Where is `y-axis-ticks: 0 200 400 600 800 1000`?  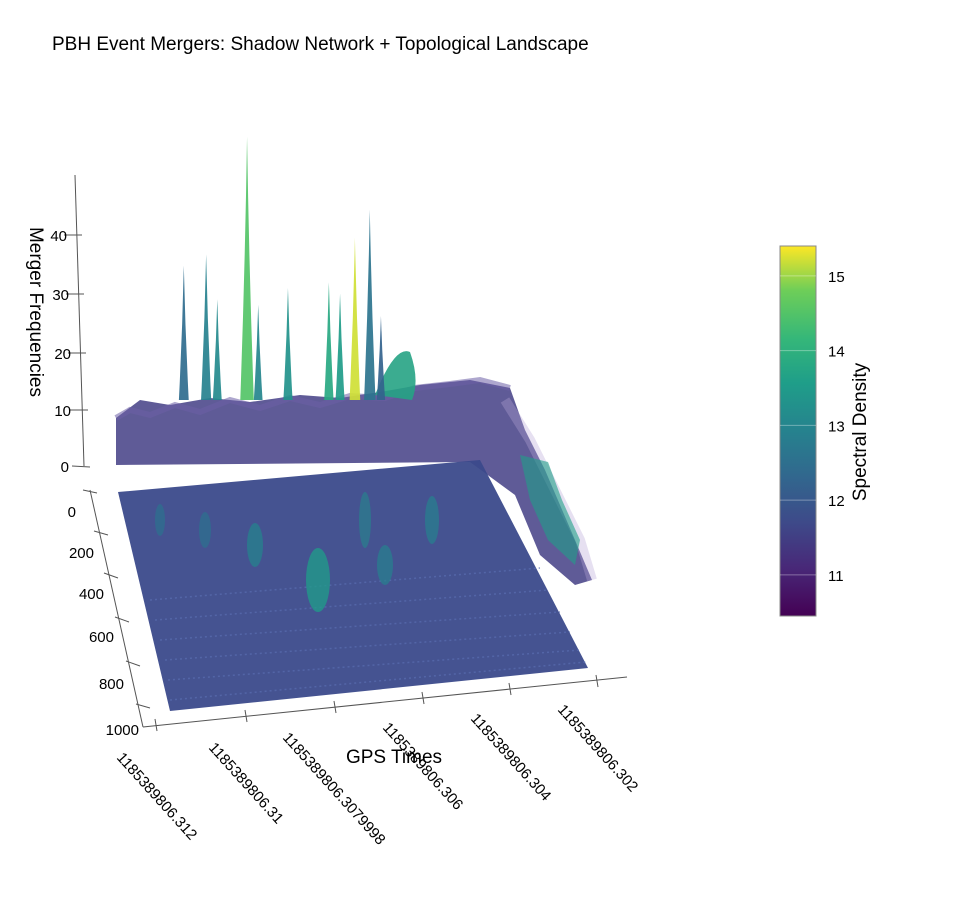 y-axis-ticks: 0 200 400 600 800 1000 is located at coordinates (109, 614).